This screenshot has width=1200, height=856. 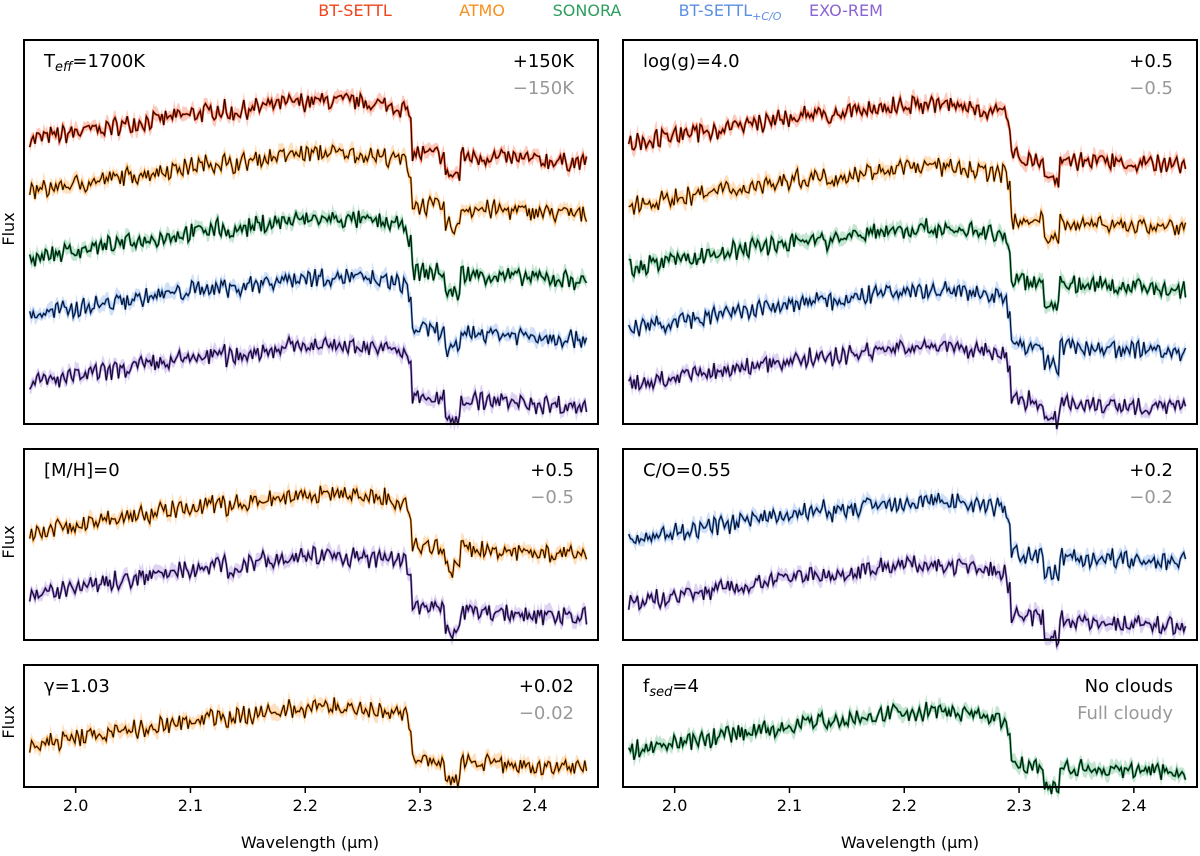 What do you see at coordinates (846, 10) in the screenshot?
I see `legend-exo-rem: EXO-REM` at bounding box center [846, 10].